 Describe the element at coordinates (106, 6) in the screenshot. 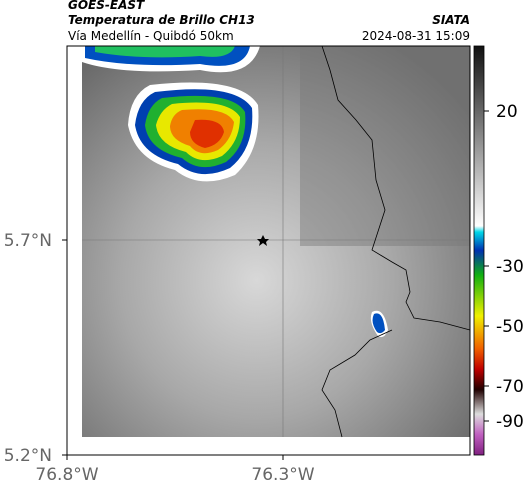

I see `source: GOES-EAST` at that location.